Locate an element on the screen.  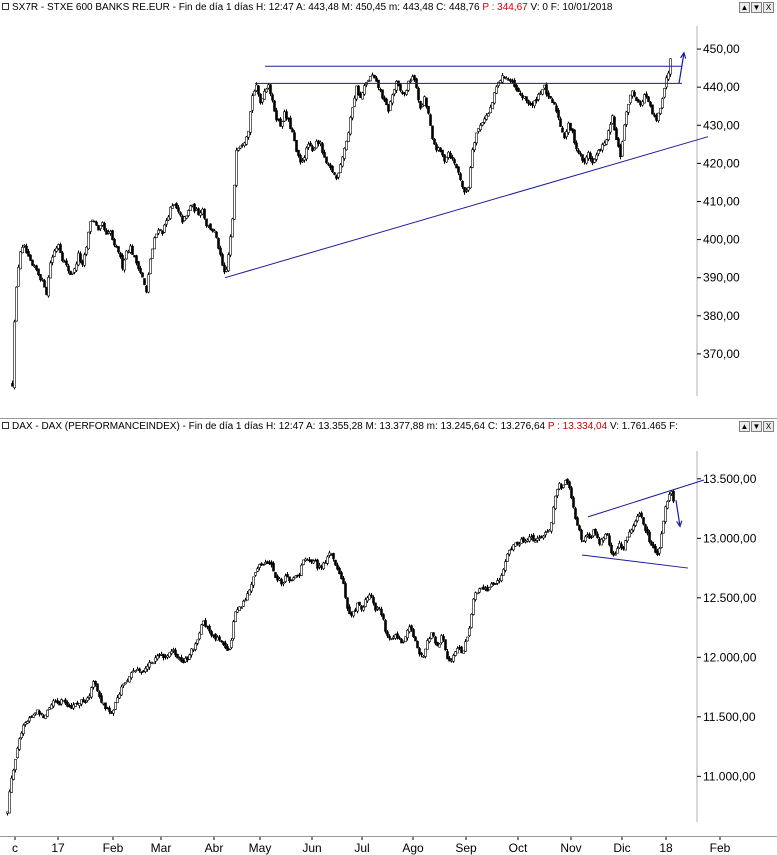
sx7r-low: m: 443,48 is located at coordinates (411, 7).